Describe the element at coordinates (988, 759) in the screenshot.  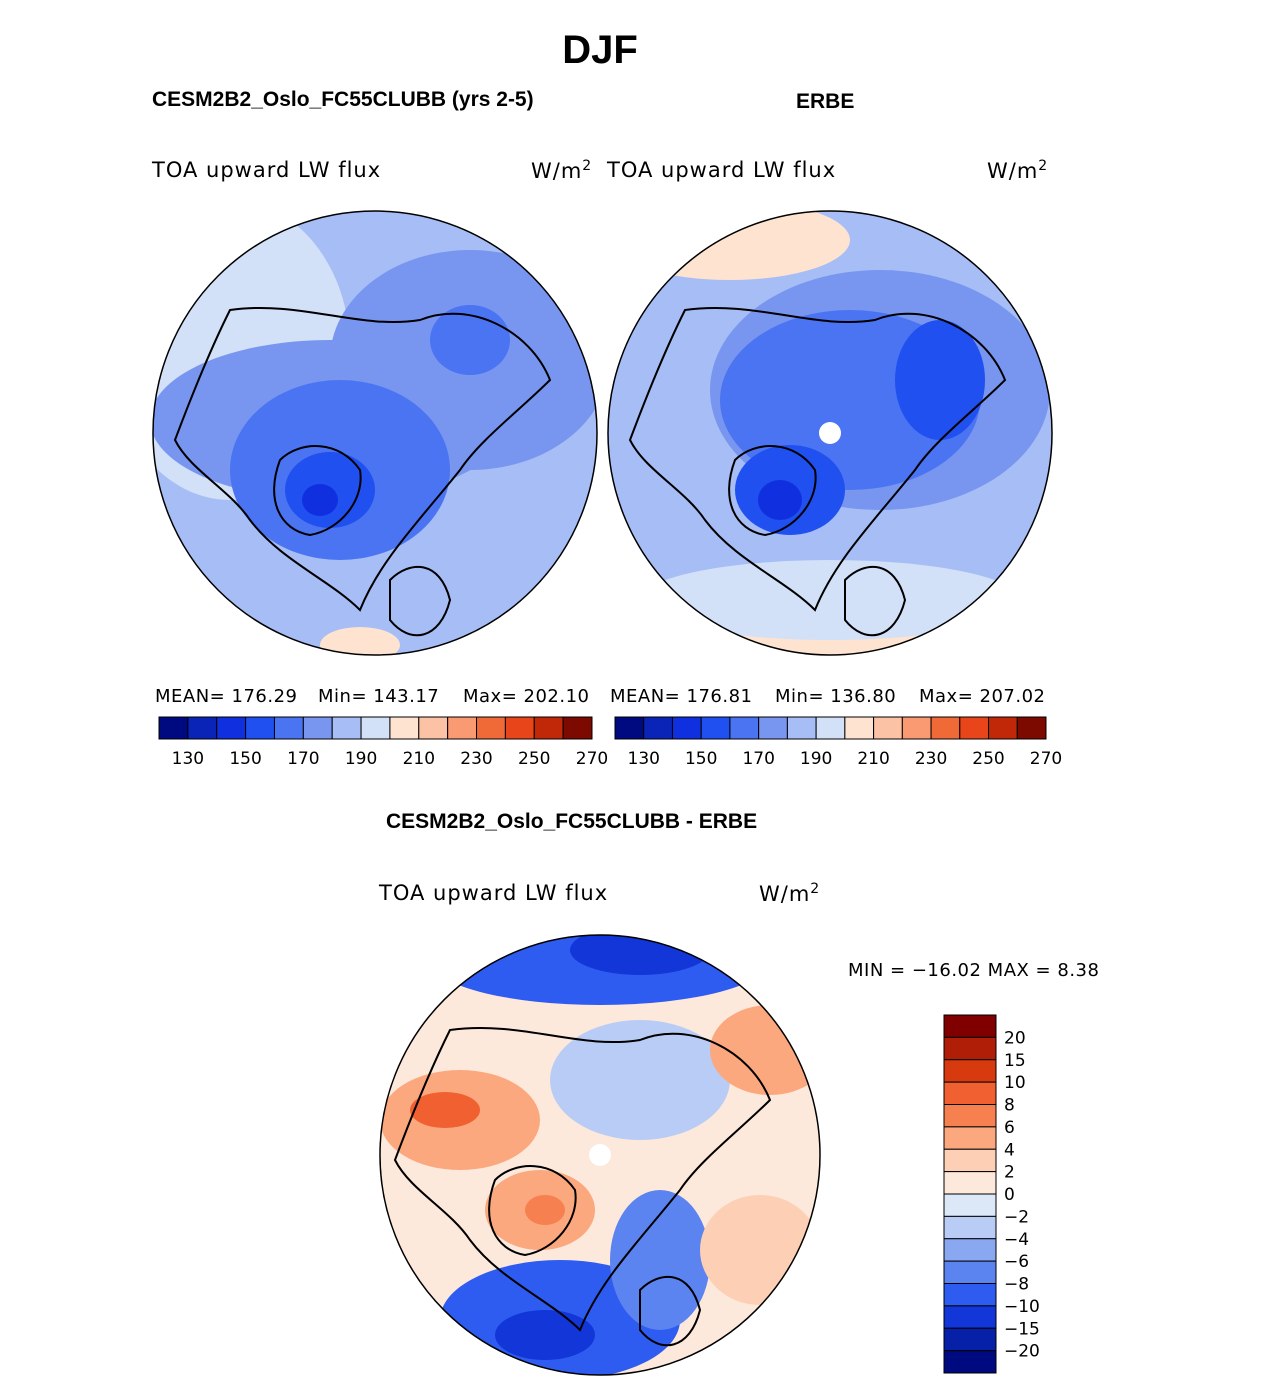
I see `obs-colorbar-tick-label: 250` at that location.